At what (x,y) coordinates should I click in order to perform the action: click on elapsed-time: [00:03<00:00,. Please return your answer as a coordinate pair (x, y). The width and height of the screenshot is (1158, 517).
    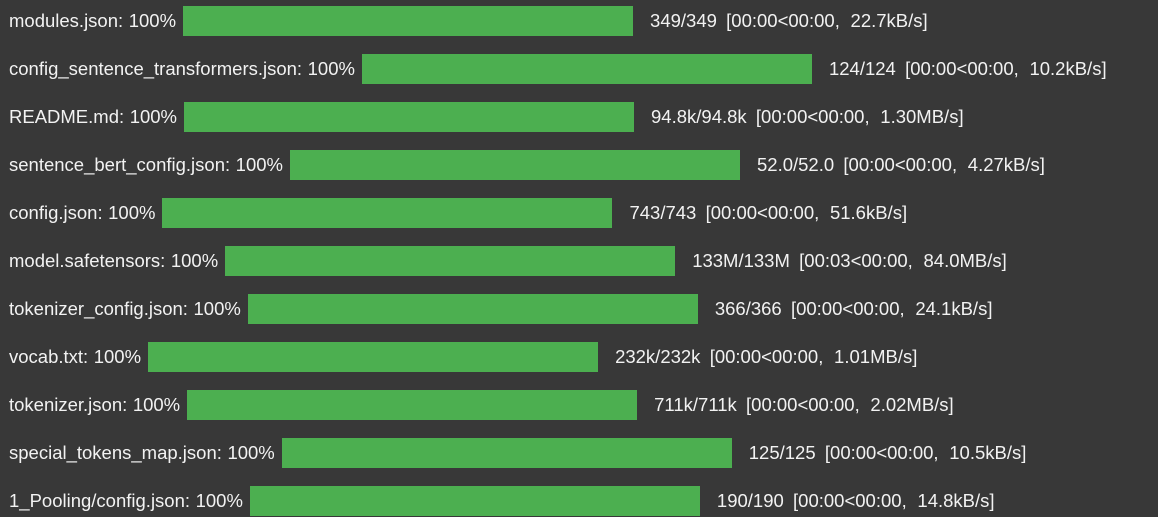
    Looking at the image, I should click on (856, 260).